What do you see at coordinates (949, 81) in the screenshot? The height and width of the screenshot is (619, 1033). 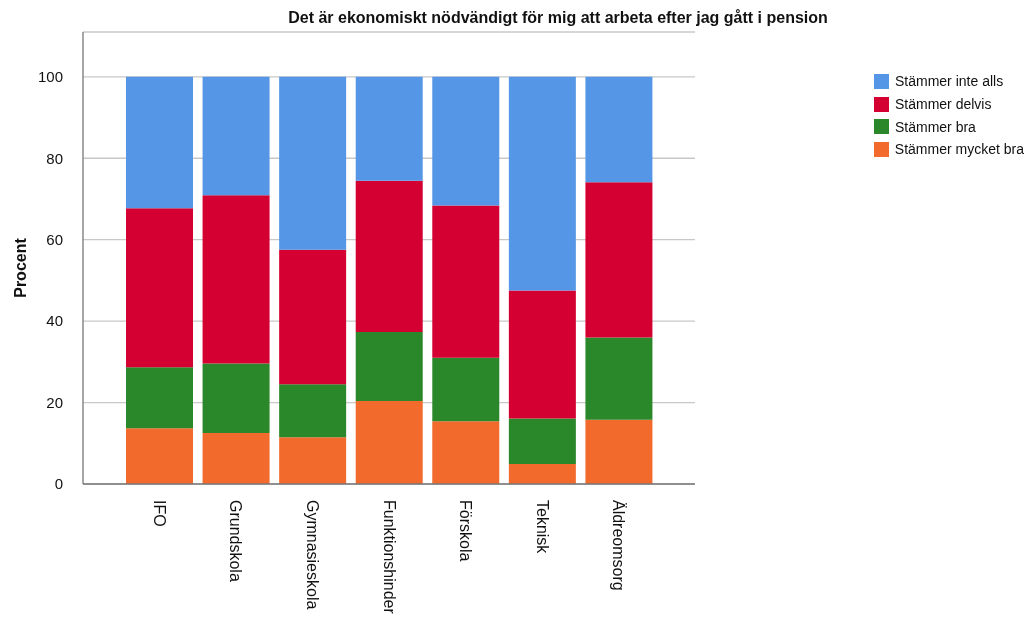 I see `legend-label: Stämmer inte alls` at bounding box center [949, 81].